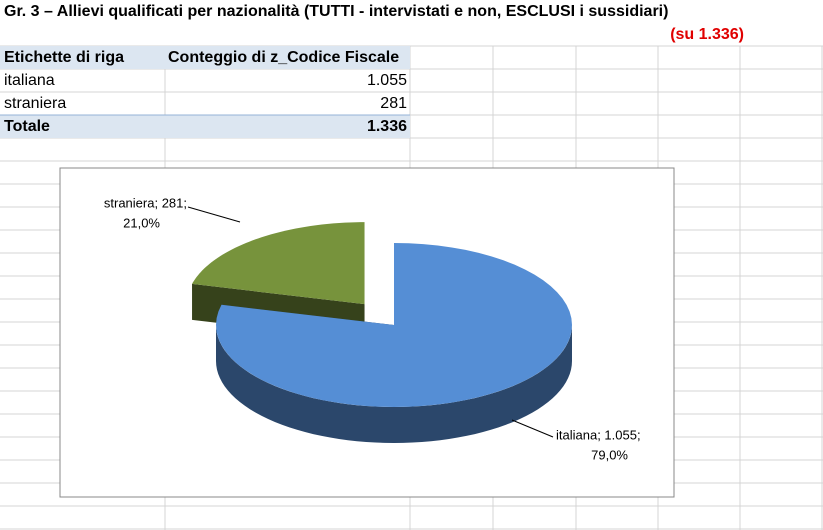 The height and width of the screenshot is (530, 823). Describe the element at coordinates (598, 434) in the screenshot. I see `data-label: italiana; 1.055;` at that location.